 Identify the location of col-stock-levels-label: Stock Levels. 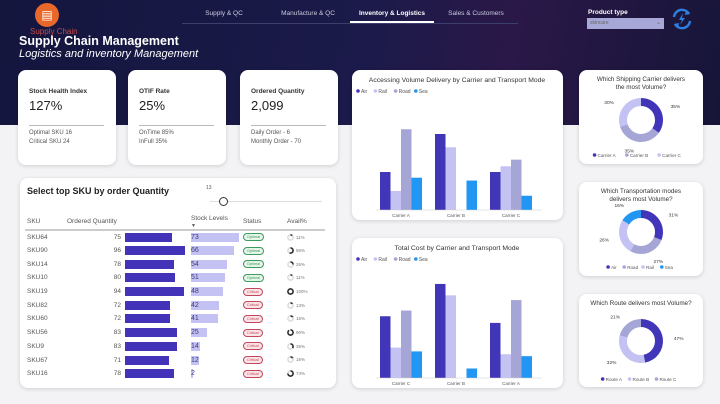
(209, 218).